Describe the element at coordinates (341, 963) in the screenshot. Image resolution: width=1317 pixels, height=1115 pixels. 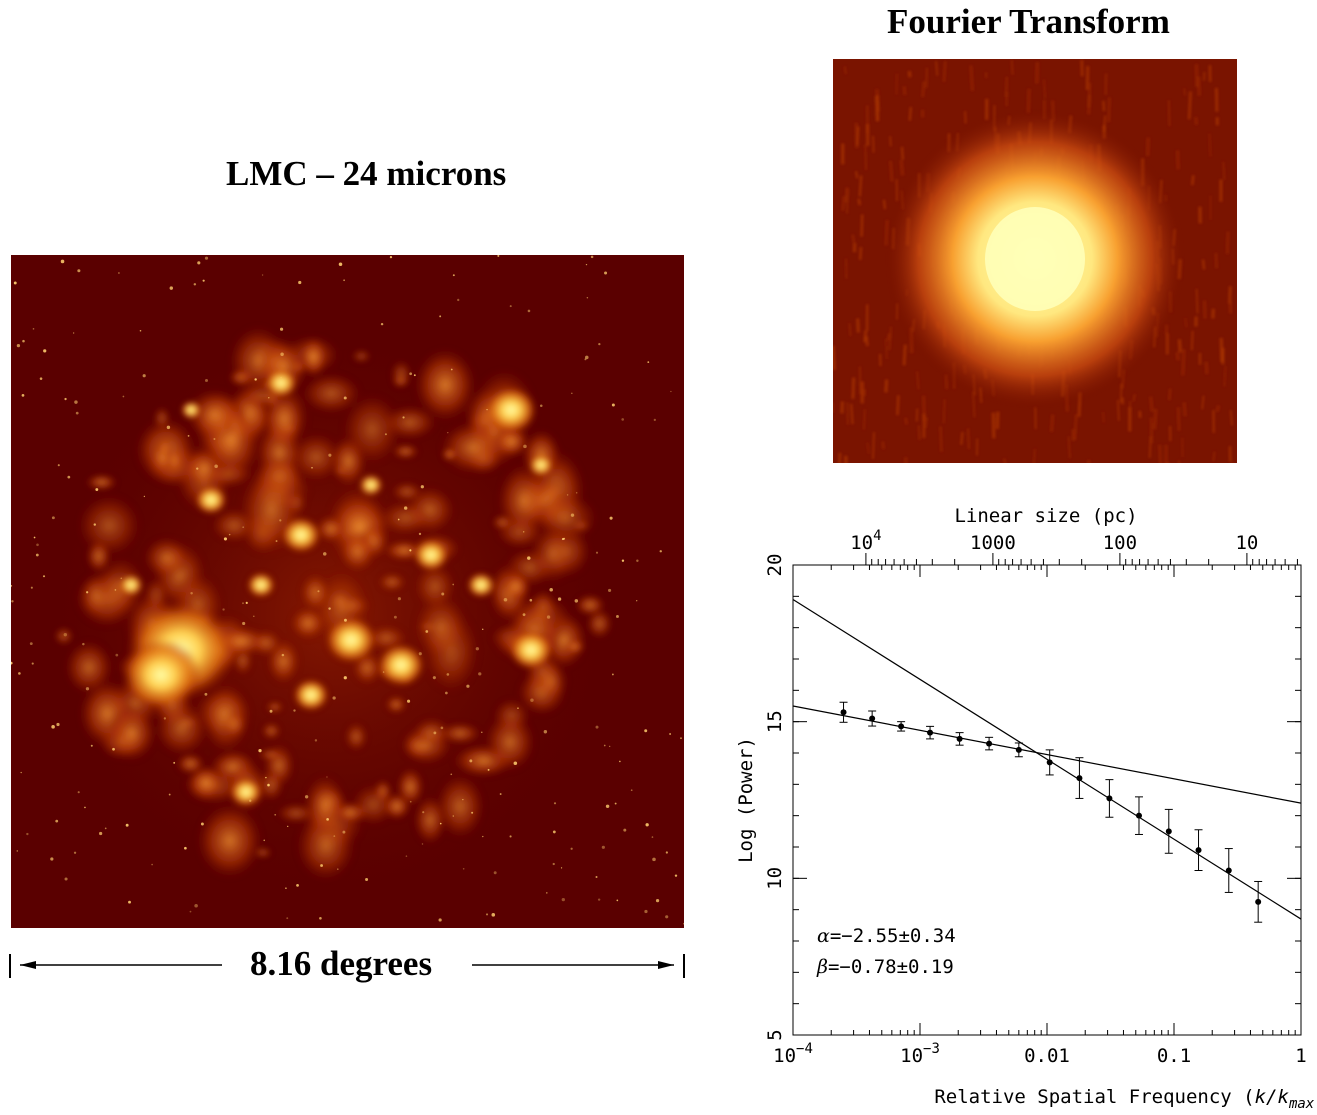
I see `scale-label: 8.16 degrees` at that location.